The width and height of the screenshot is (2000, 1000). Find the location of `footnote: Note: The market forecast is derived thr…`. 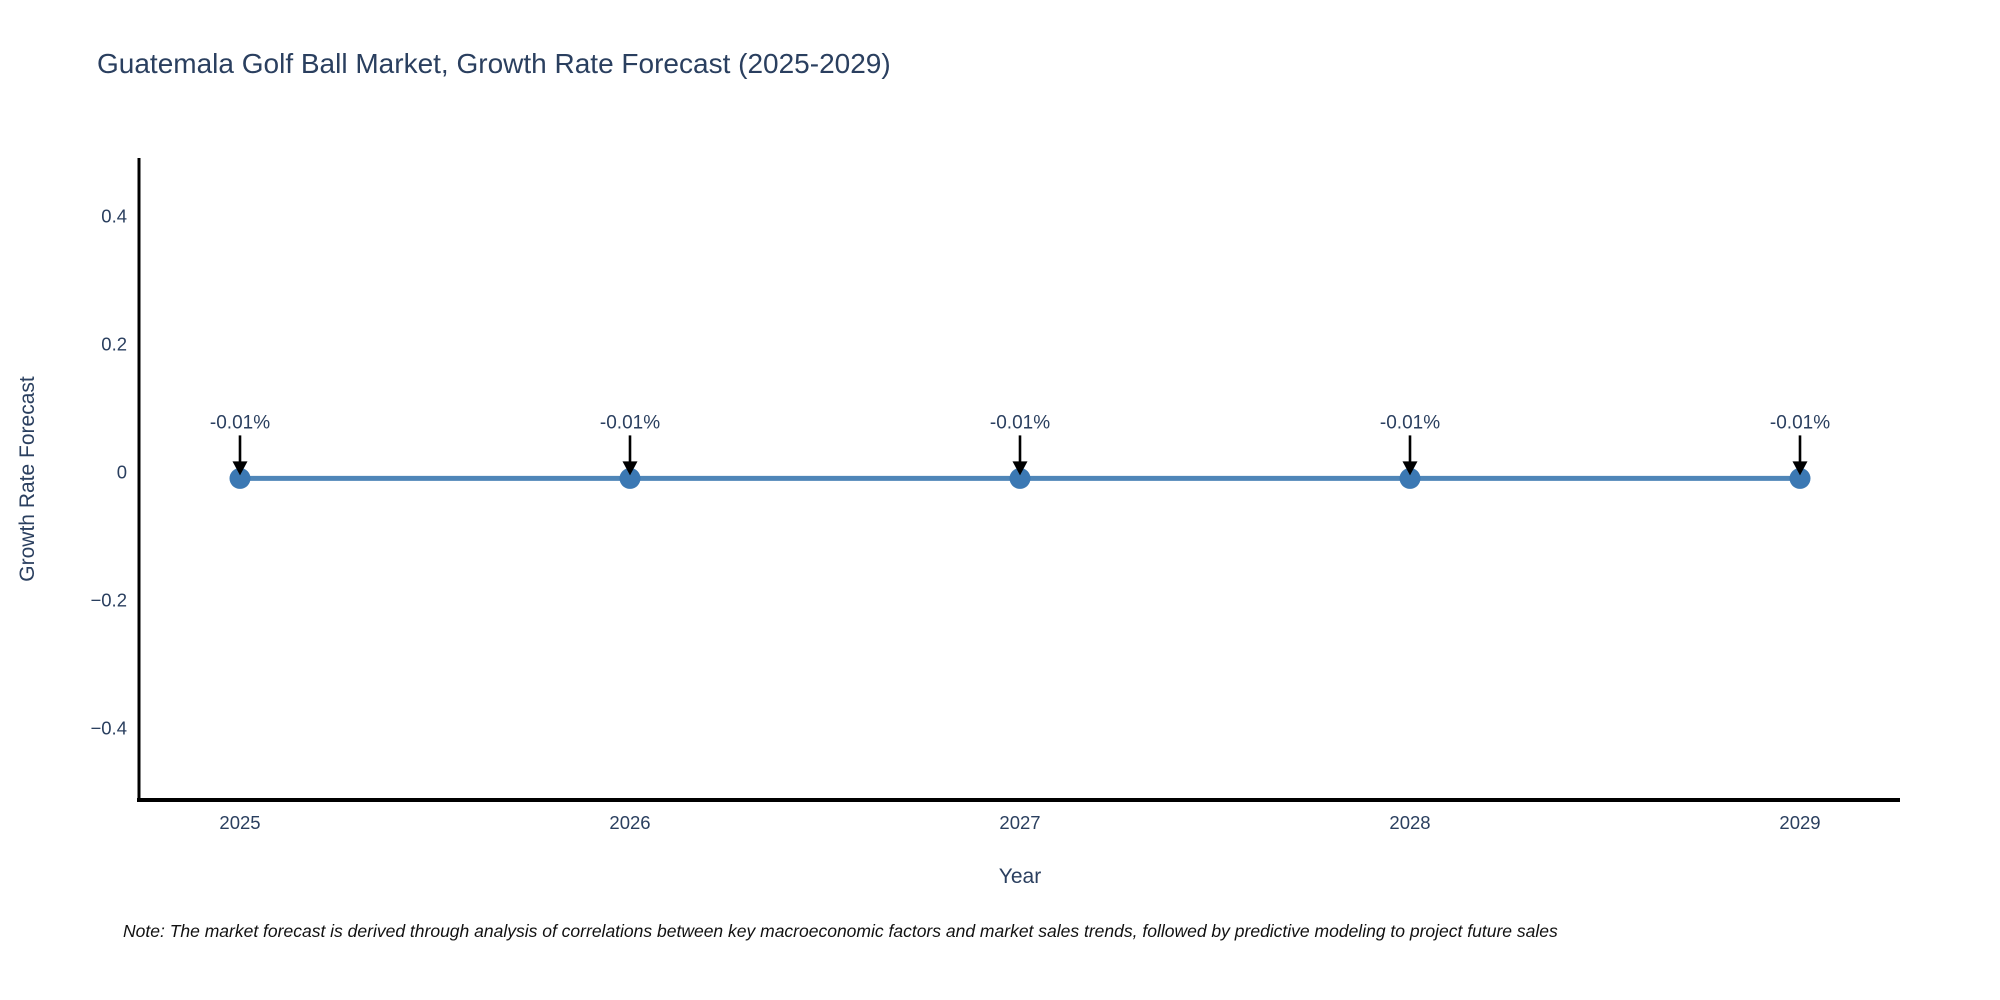

footnote: Note: The market forecast is derived thr… is located at coordinates (840, 931).